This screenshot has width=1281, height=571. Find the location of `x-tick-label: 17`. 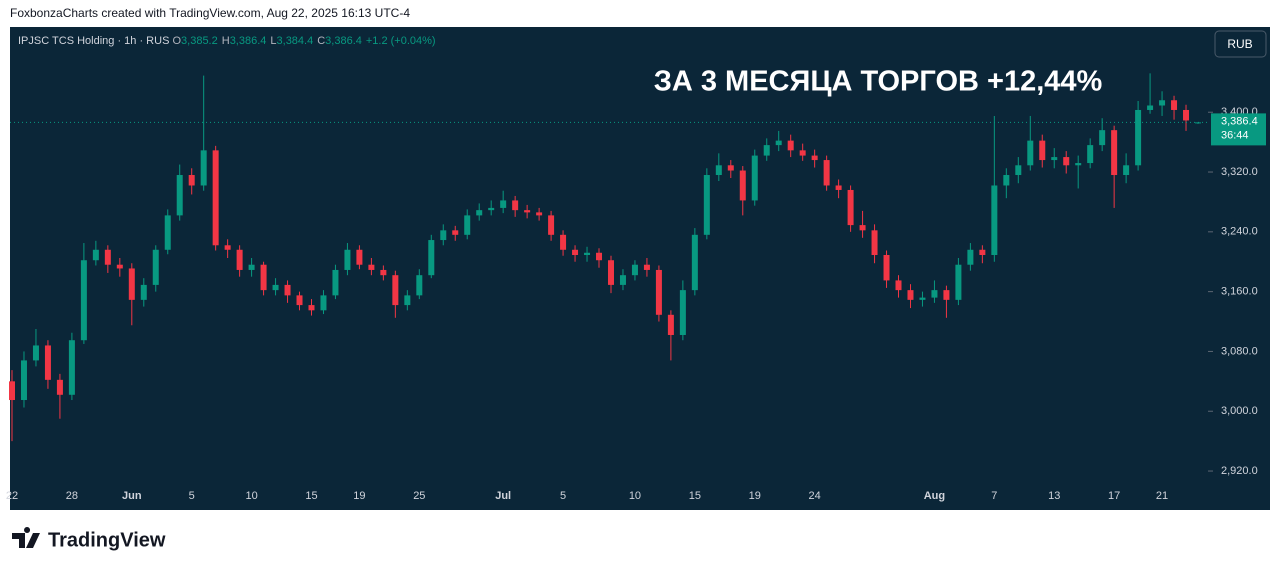

x-tick-label: 17 is located at coordinates (1114, 496).